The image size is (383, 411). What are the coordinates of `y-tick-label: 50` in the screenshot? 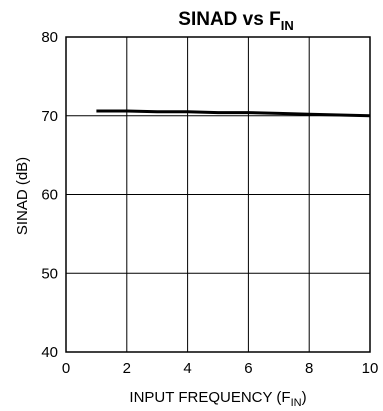 It's located at (49, 273).